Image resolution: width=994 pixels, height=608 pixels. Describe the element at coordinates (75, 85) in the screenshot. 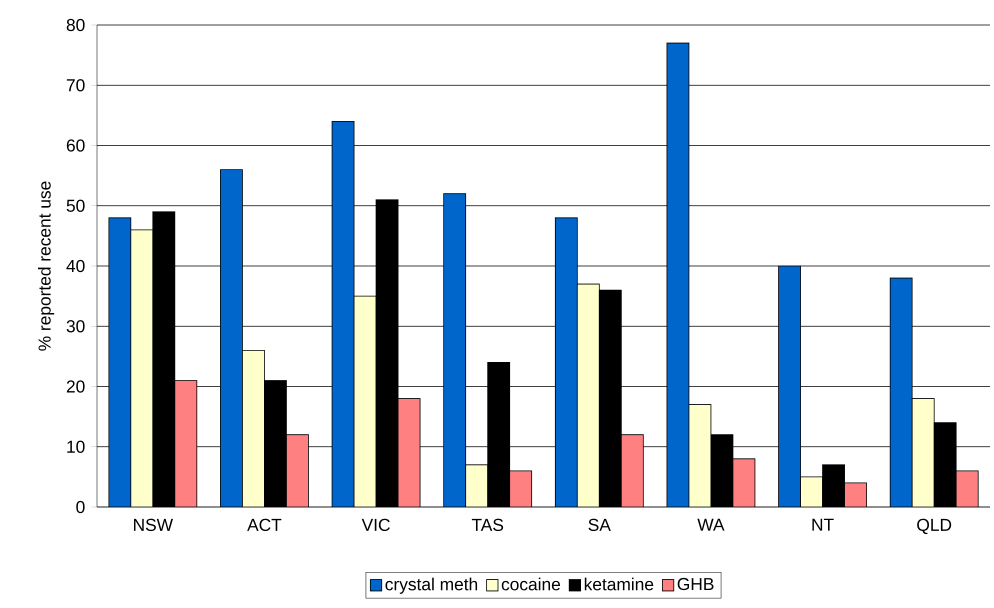

I see `y-tick-label: 70` at that location.